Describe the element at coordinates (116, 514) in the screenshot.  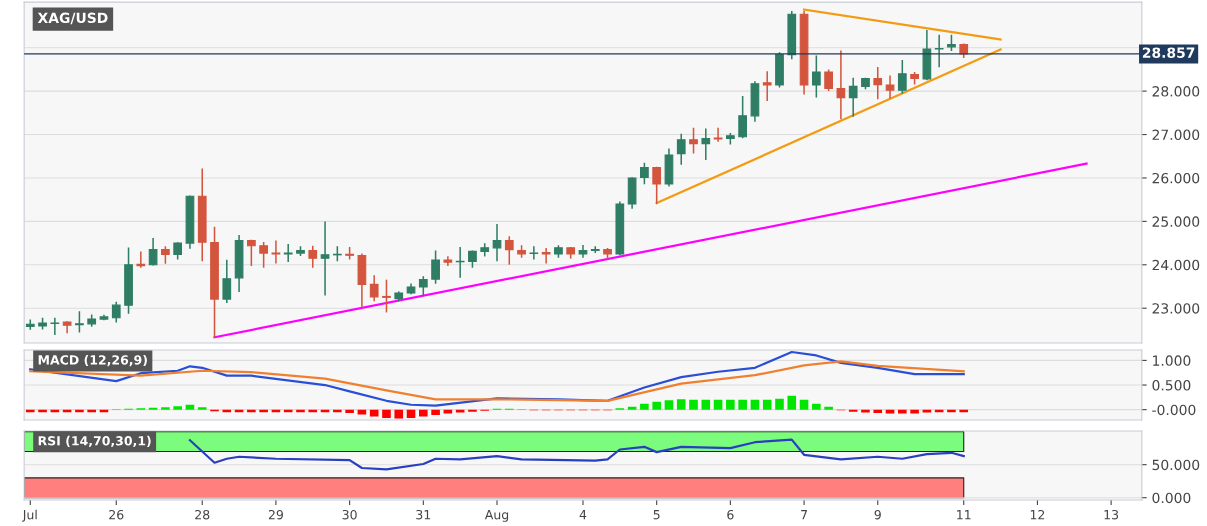
I see `x-tick-label: 26` at that location.